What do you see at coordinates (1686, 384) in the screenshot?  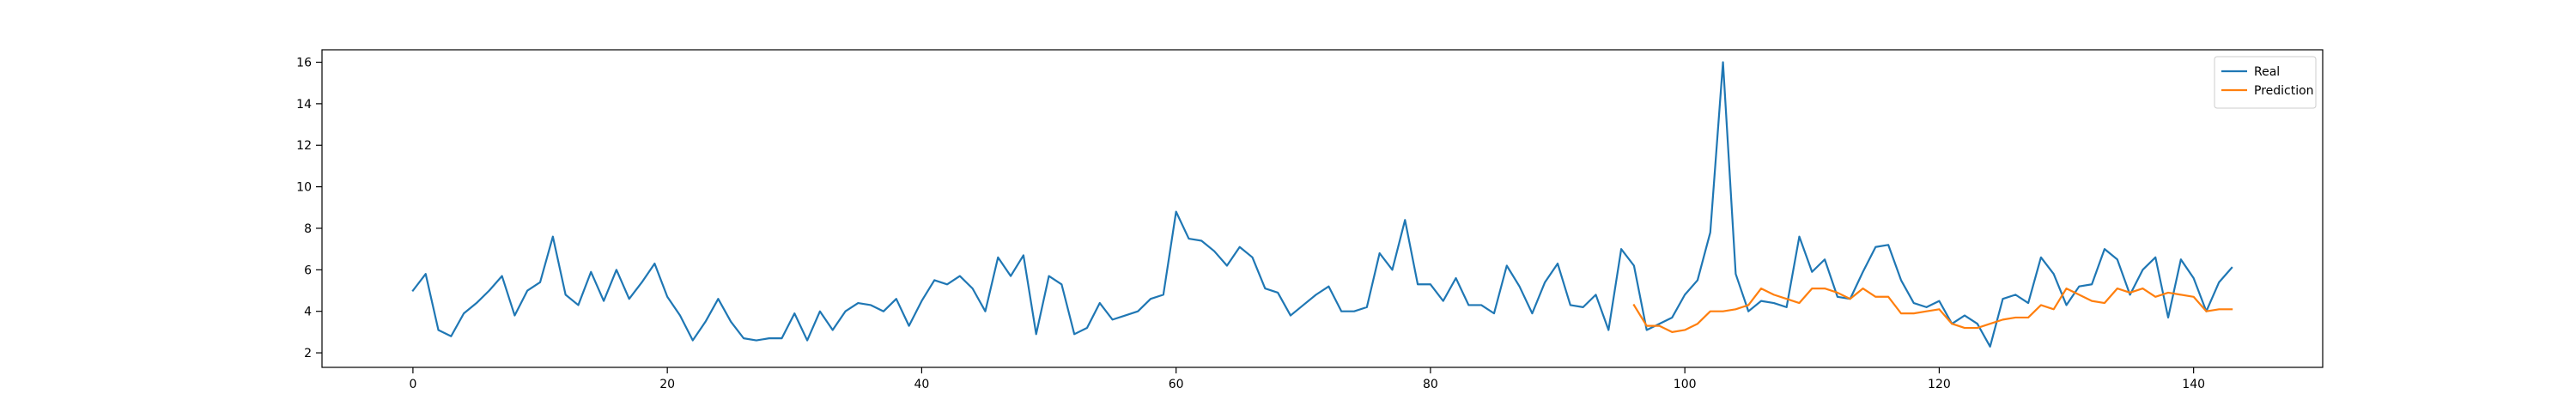 I see `x-tick-label: 100` at bounding box center [1686, 384].